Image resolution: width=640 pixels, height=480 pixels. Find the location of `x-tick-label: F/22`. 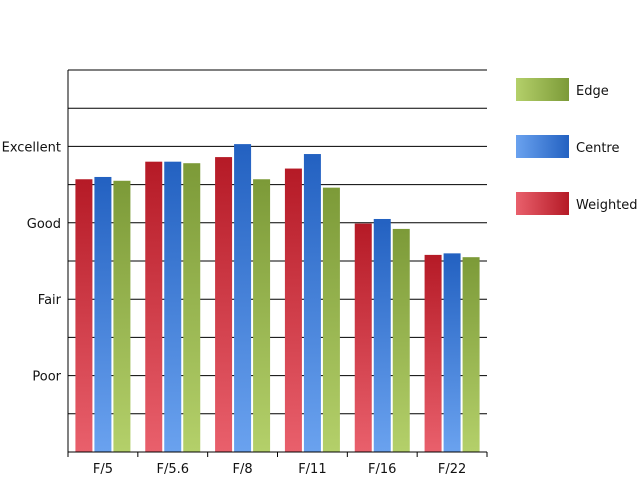

x-tick-label: F/22 is located at coordinates (452, 469).